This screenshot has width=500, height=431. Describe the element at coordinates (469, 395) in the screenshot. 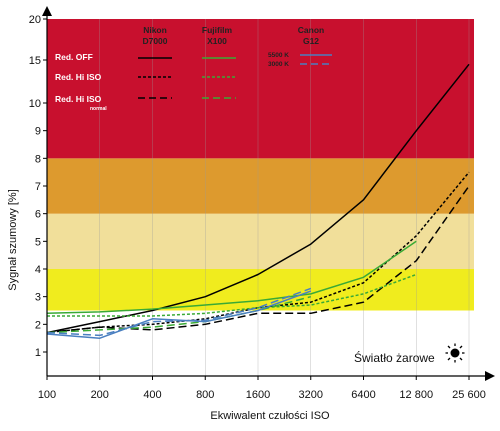

I see `x-tick-label: 25 600` at that location.